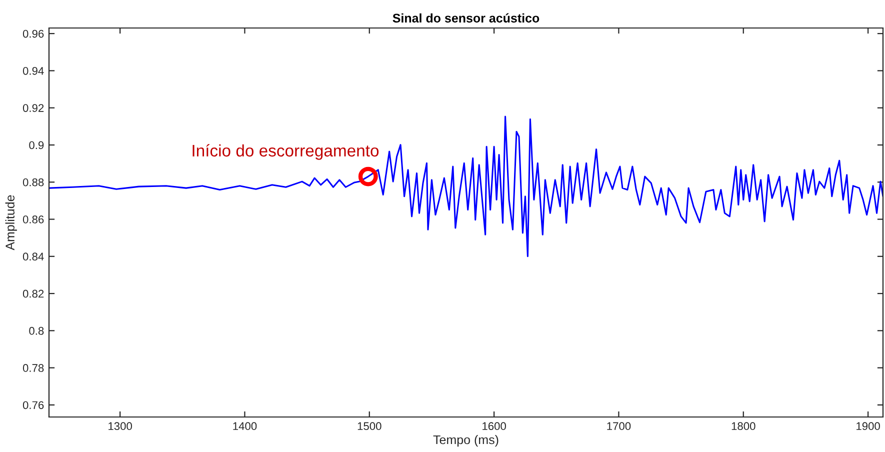  Describe the element at coordinates (370, 426) in the screenshot. I see `x-tick-label: 1500` at that location.